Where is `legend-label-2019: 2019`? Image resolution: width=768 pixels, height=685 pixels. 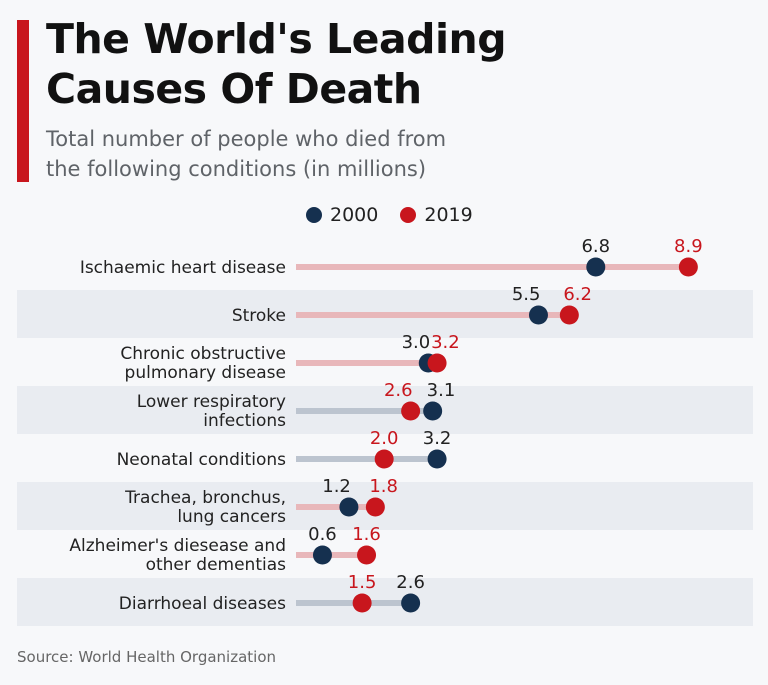
legend-label-2019: 2019 is located at coordinates (448, 215).